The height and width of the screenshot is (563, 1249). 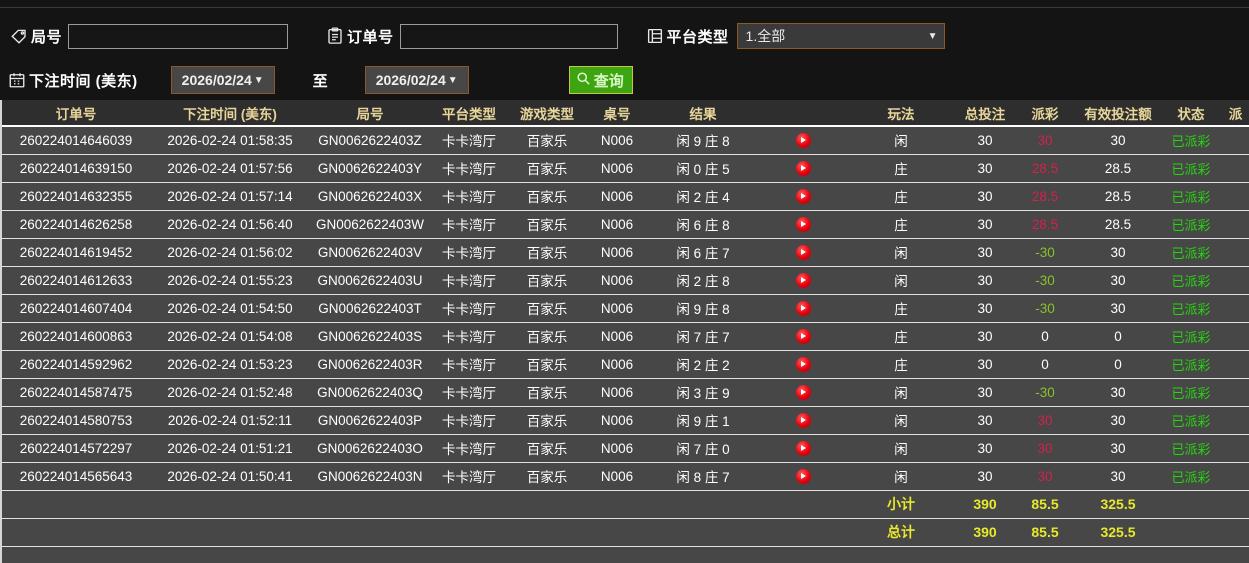 I want to click on col-platform: 平台类型, so click(x=469, y=113).